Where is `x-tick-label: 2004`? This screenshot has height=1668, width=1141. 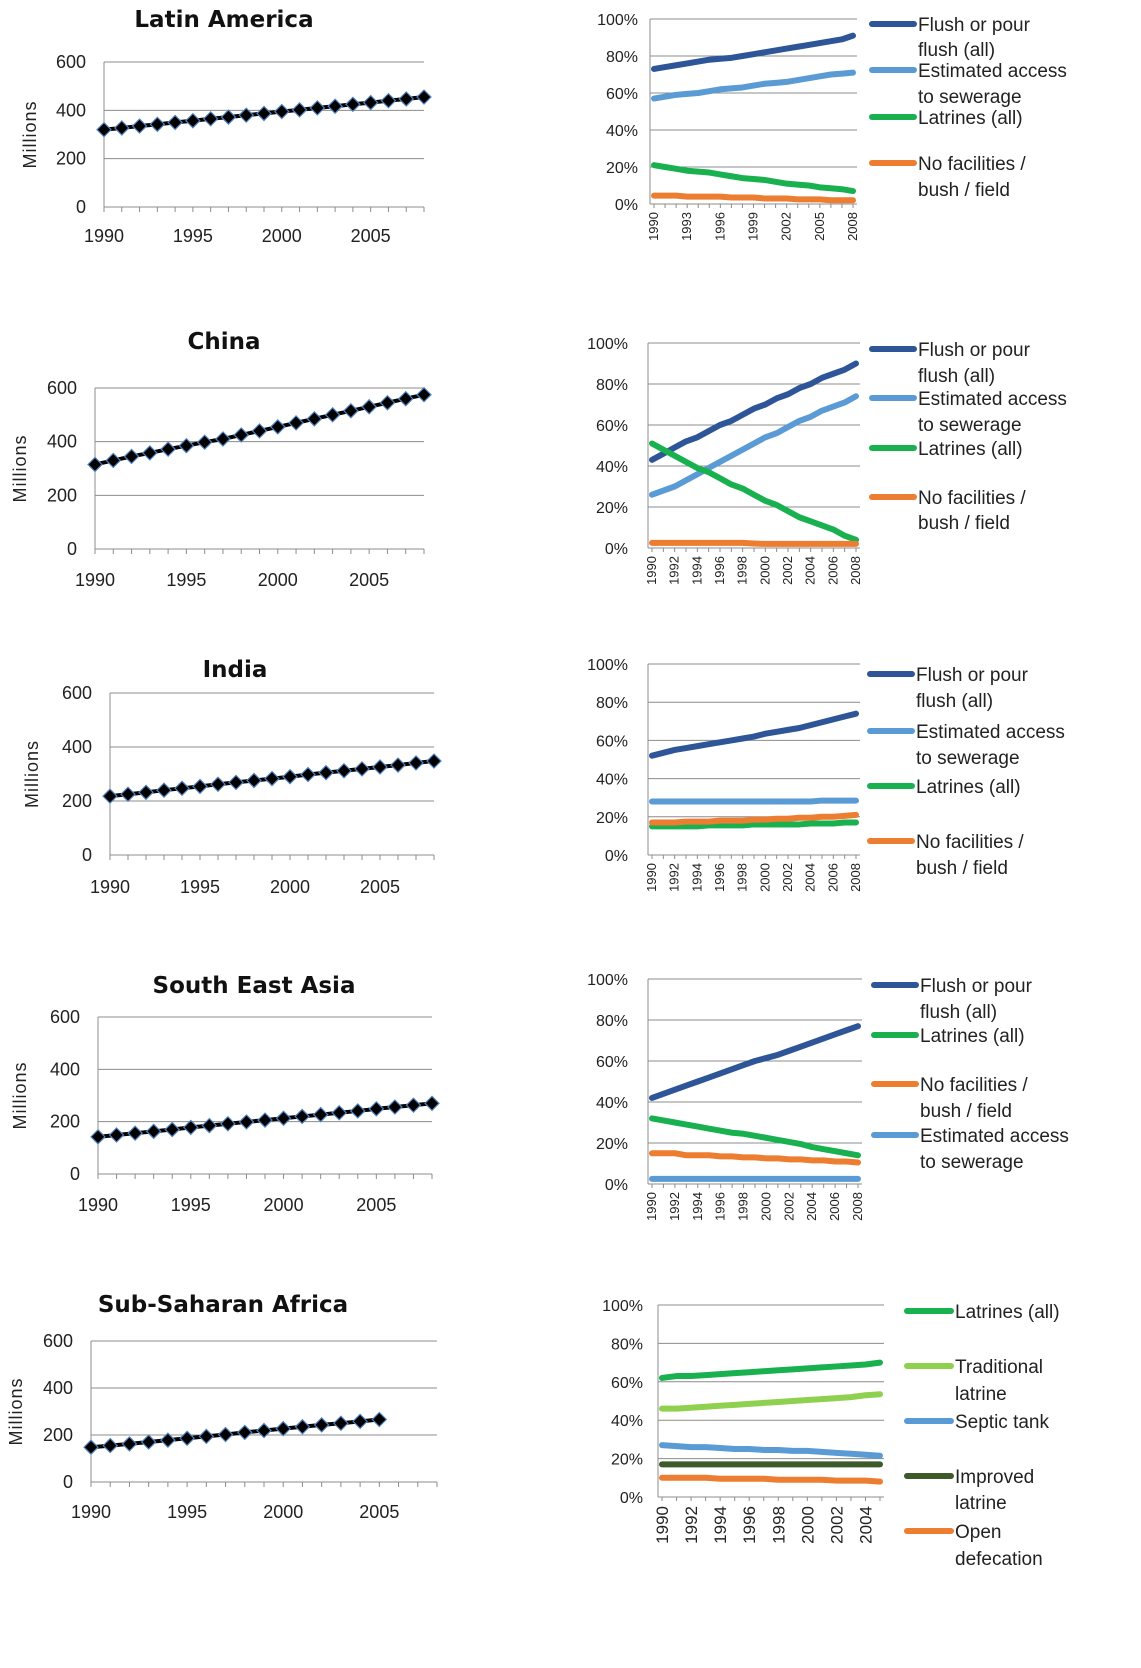
x-tick-label: 2004 is located at coordinates (865, 1525).